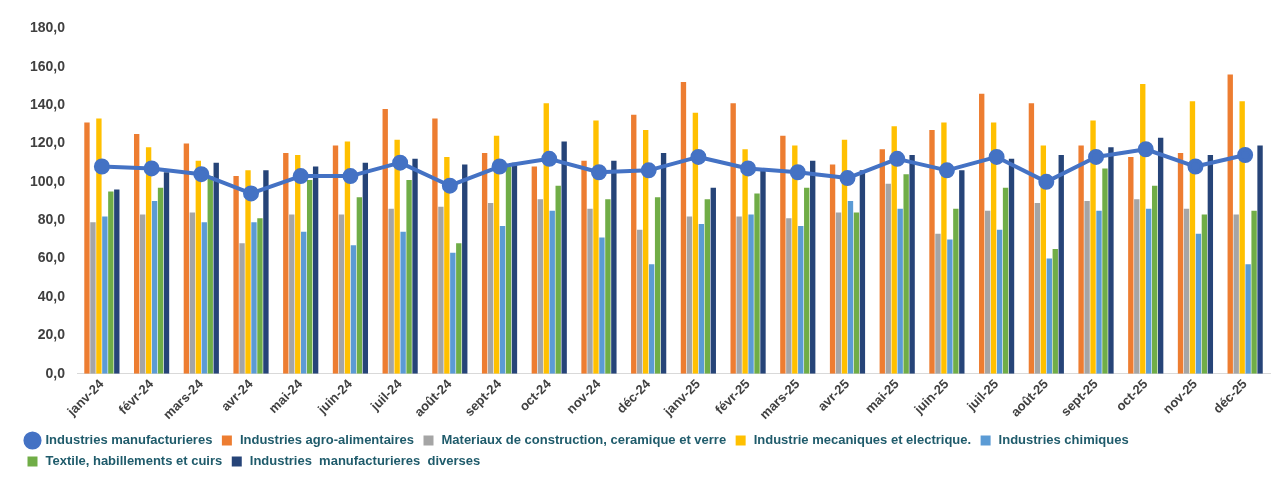 This screenshot has height=487, width=1288. What do you see at coordinates (47, 180) in the screenshot?
I see `y-tick-label: 100,0` at bounding box center [47, 180].